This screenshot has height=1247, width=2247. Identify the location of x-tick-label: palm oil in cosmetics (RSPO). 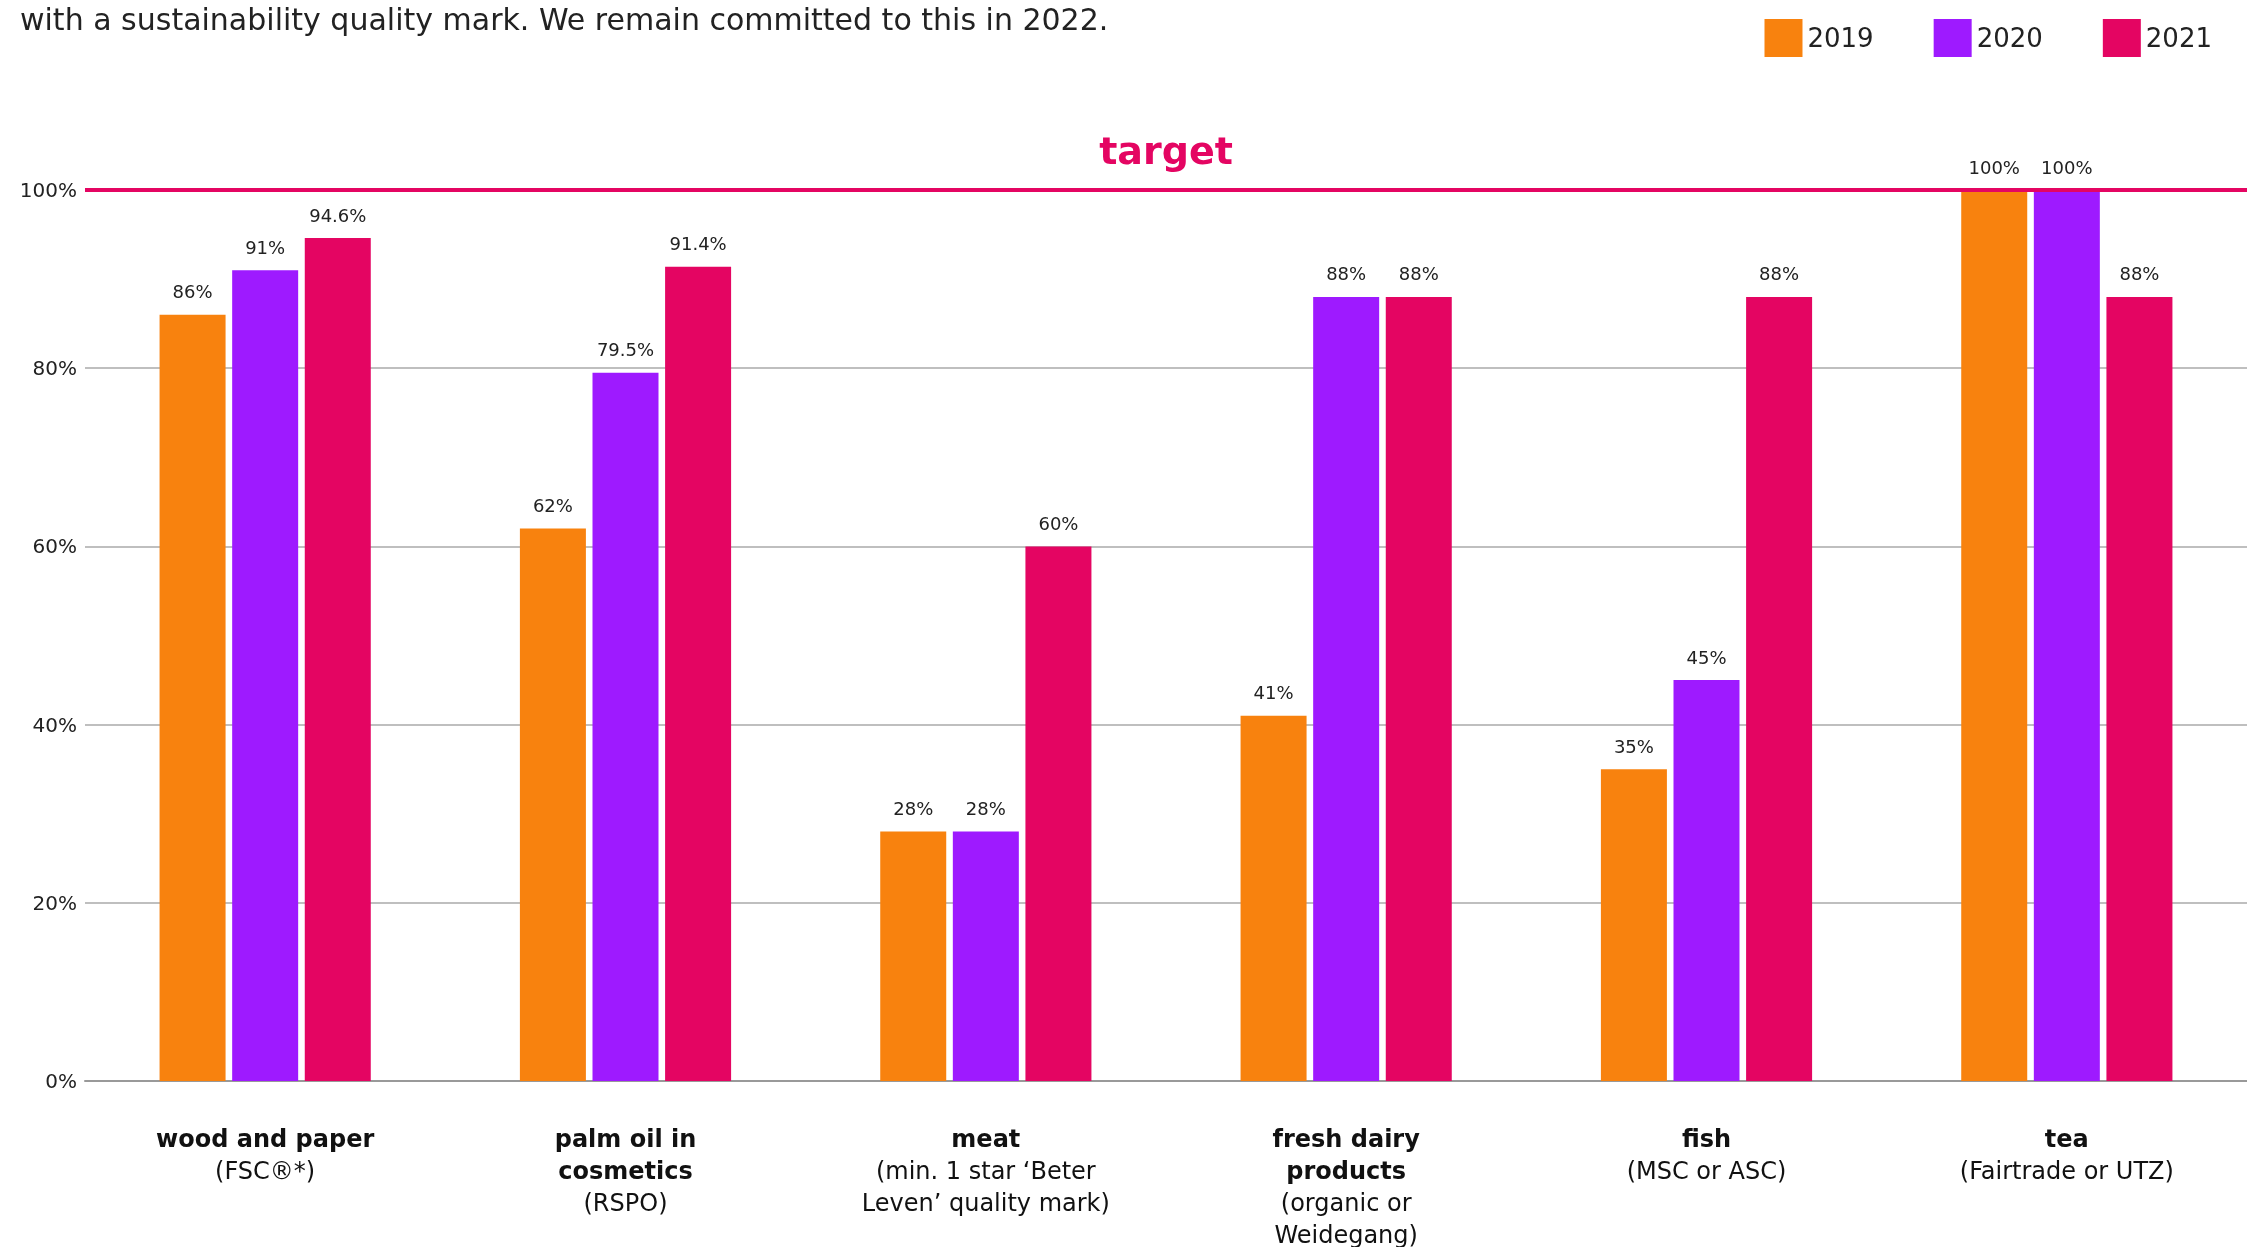
(625, 1171).